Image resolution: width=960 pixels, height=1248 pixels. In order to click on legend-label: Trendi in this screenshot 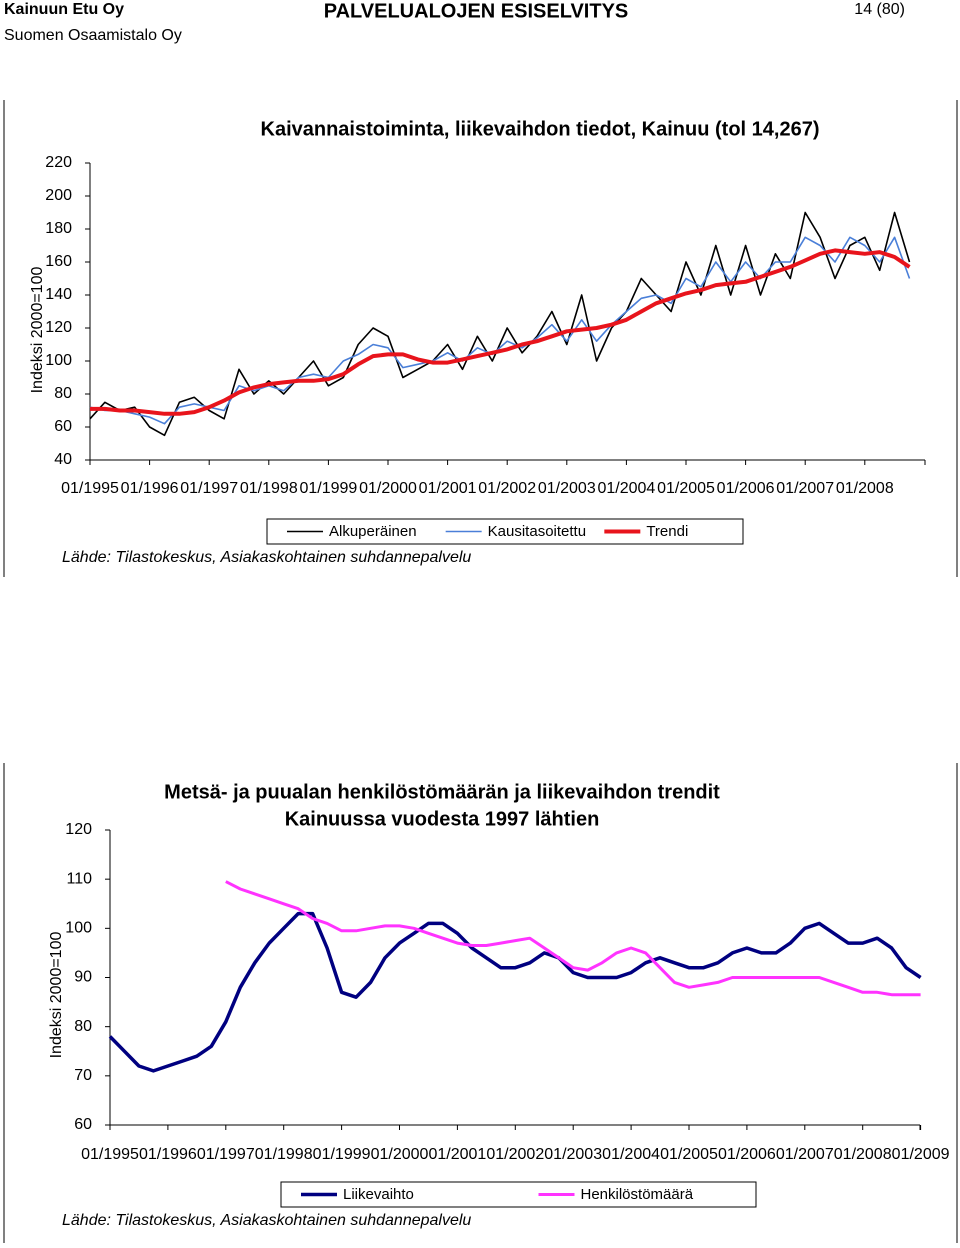, I will do `click(667, 531)`.